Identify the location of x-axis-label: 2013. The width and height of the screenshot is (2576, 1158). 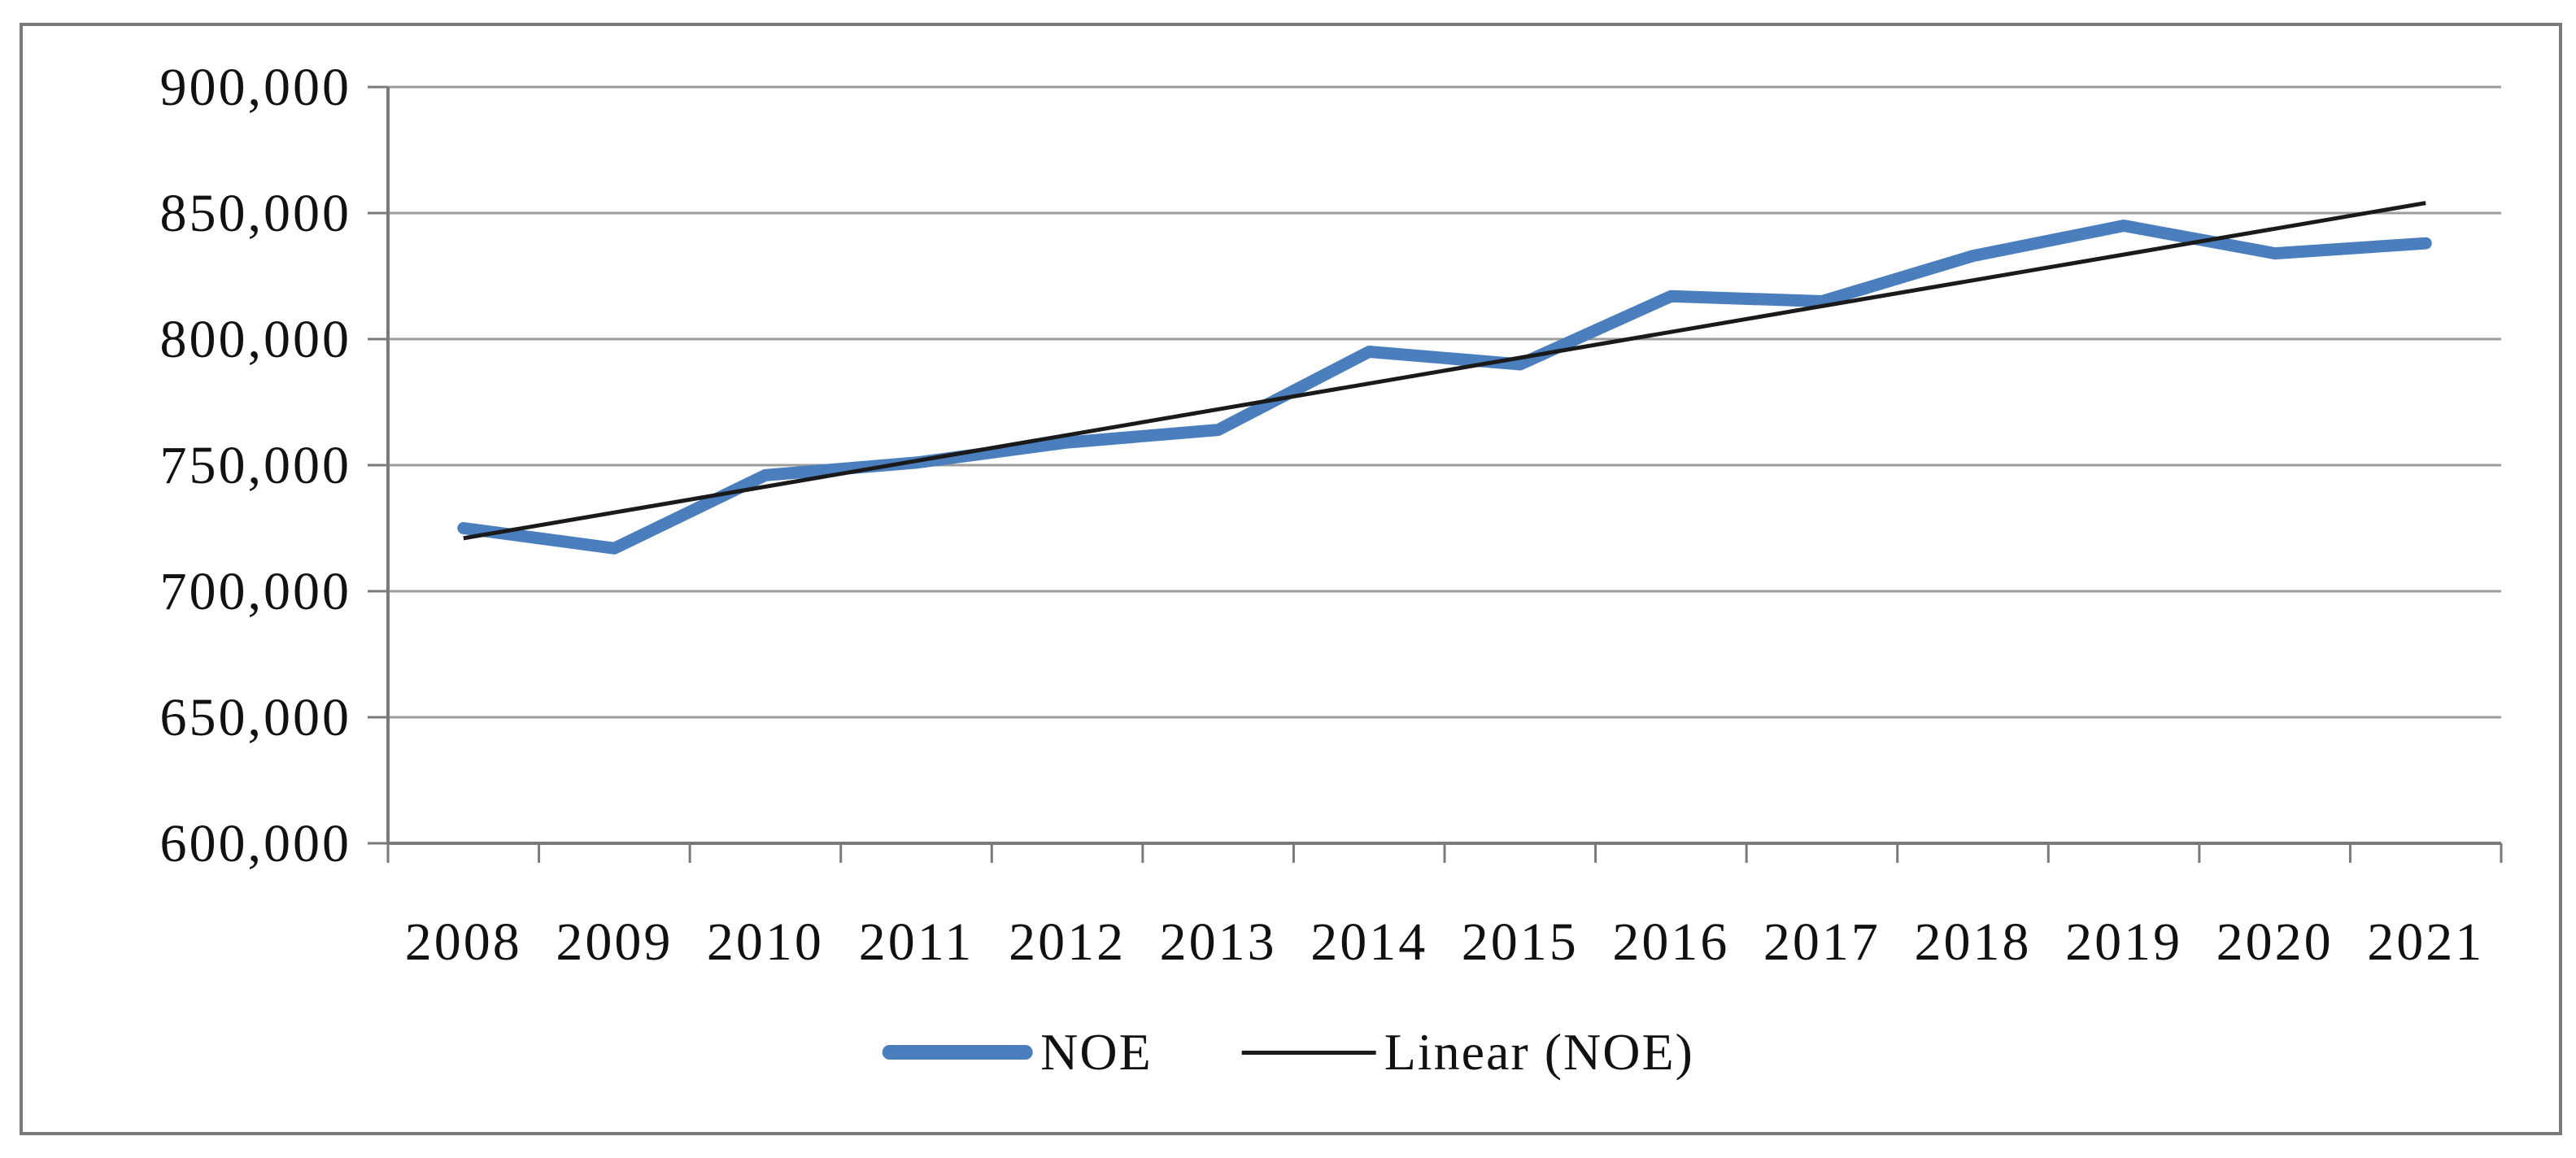
(1218, 942).